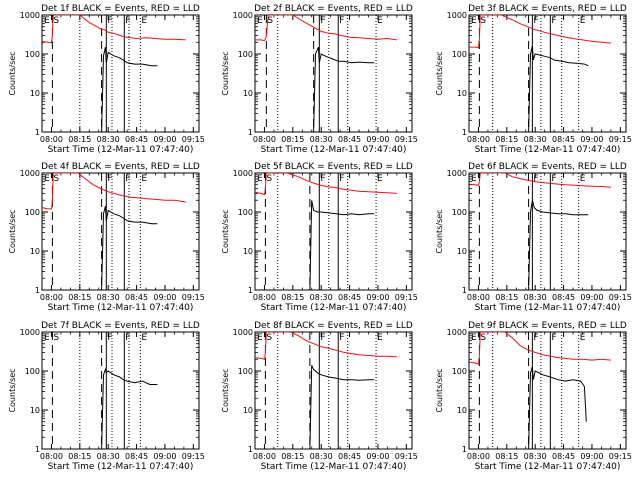  Describe the element at coordinates (333, 167) in the screenshot. I see `subplot-title: Det 5f BLACK = Events, RED = LLD` at that location.